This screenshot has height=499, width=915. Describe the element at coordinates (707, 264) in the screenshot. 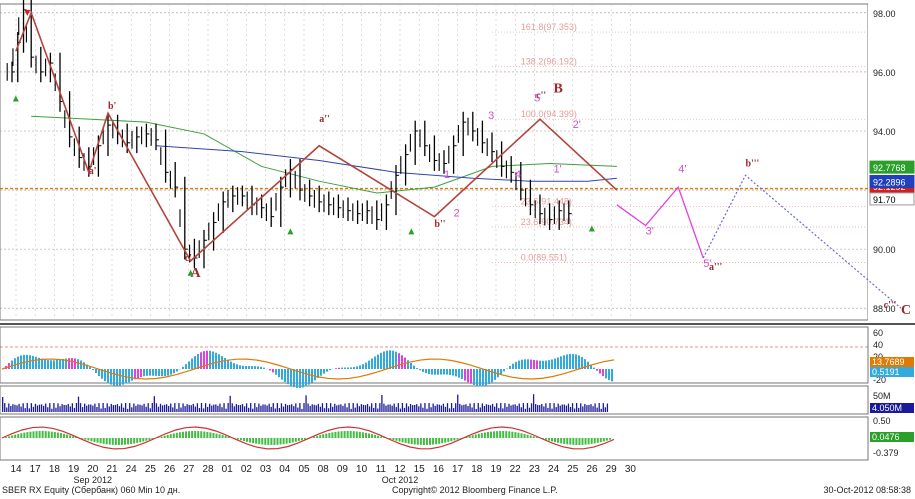

I see `minor-wave-label: 5'` at that location.